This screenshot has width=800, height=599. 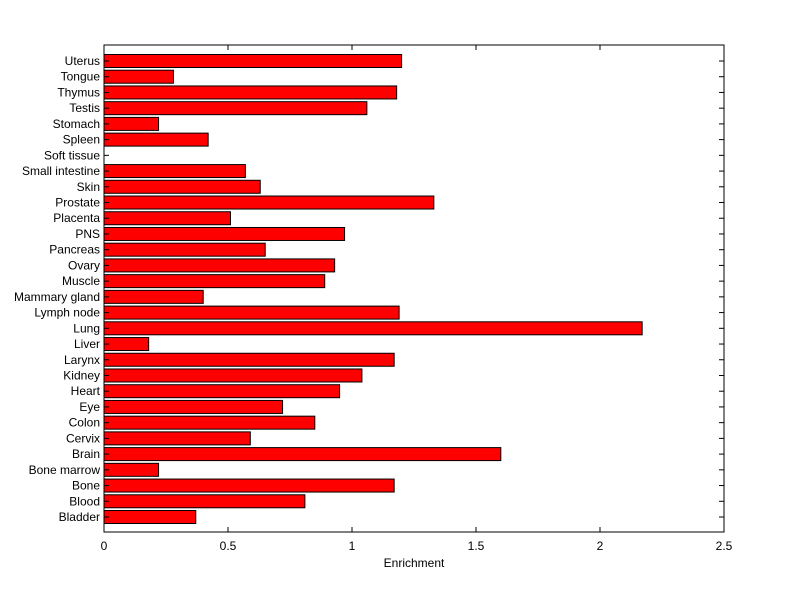 I want to click on y-tick-label: Skin, so click(x=88, y=187).